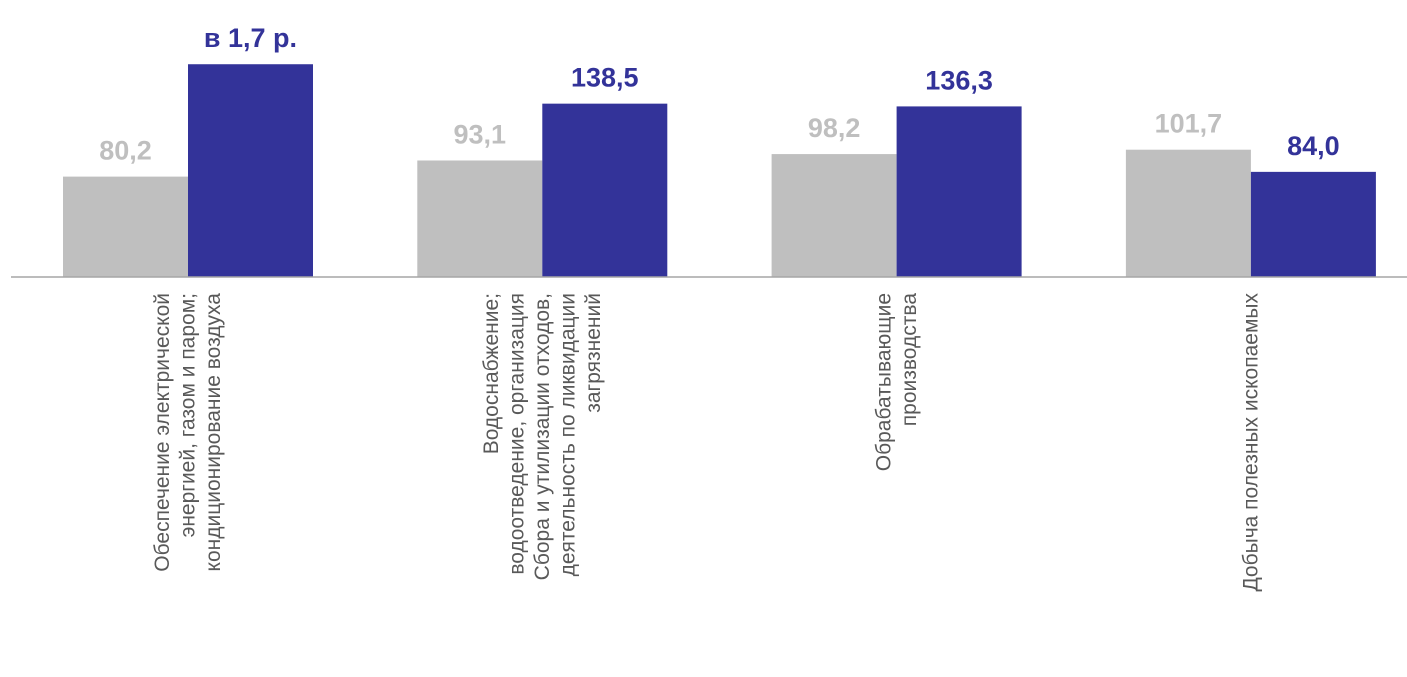 The image size is (1407, 677). What do you see at coordinates (213, 432) in the screenshot?
I see `category-label-line: кондиционирование воздуха` at bounding box center [213, 432].